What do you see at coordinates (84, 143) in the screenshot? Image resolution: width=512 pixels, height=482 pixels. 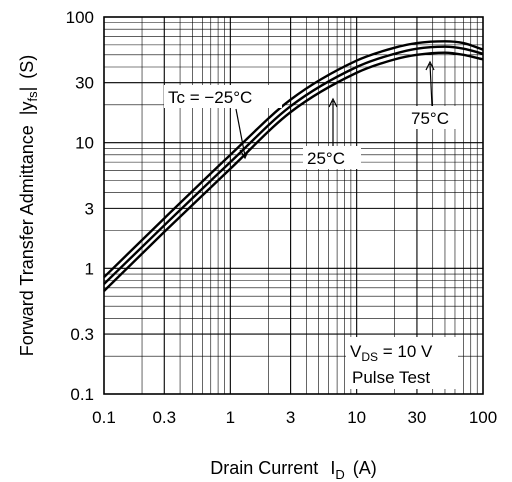 I see `y-tick-label: 10` at bounding box center [84, 143].